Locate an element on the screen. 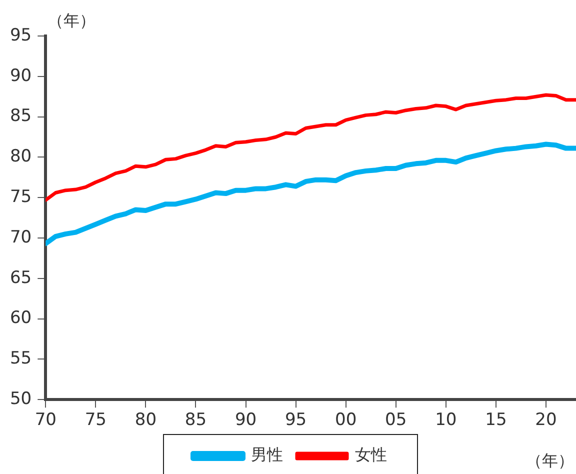  x-tick-label: 05 is located at coordinates (396, 420).